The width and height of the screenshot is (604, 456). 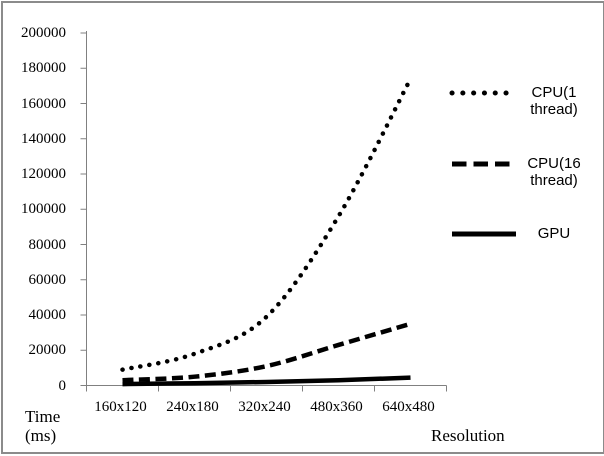 I want to click on y-tick-label: 80000, so click(x=47, y=244).